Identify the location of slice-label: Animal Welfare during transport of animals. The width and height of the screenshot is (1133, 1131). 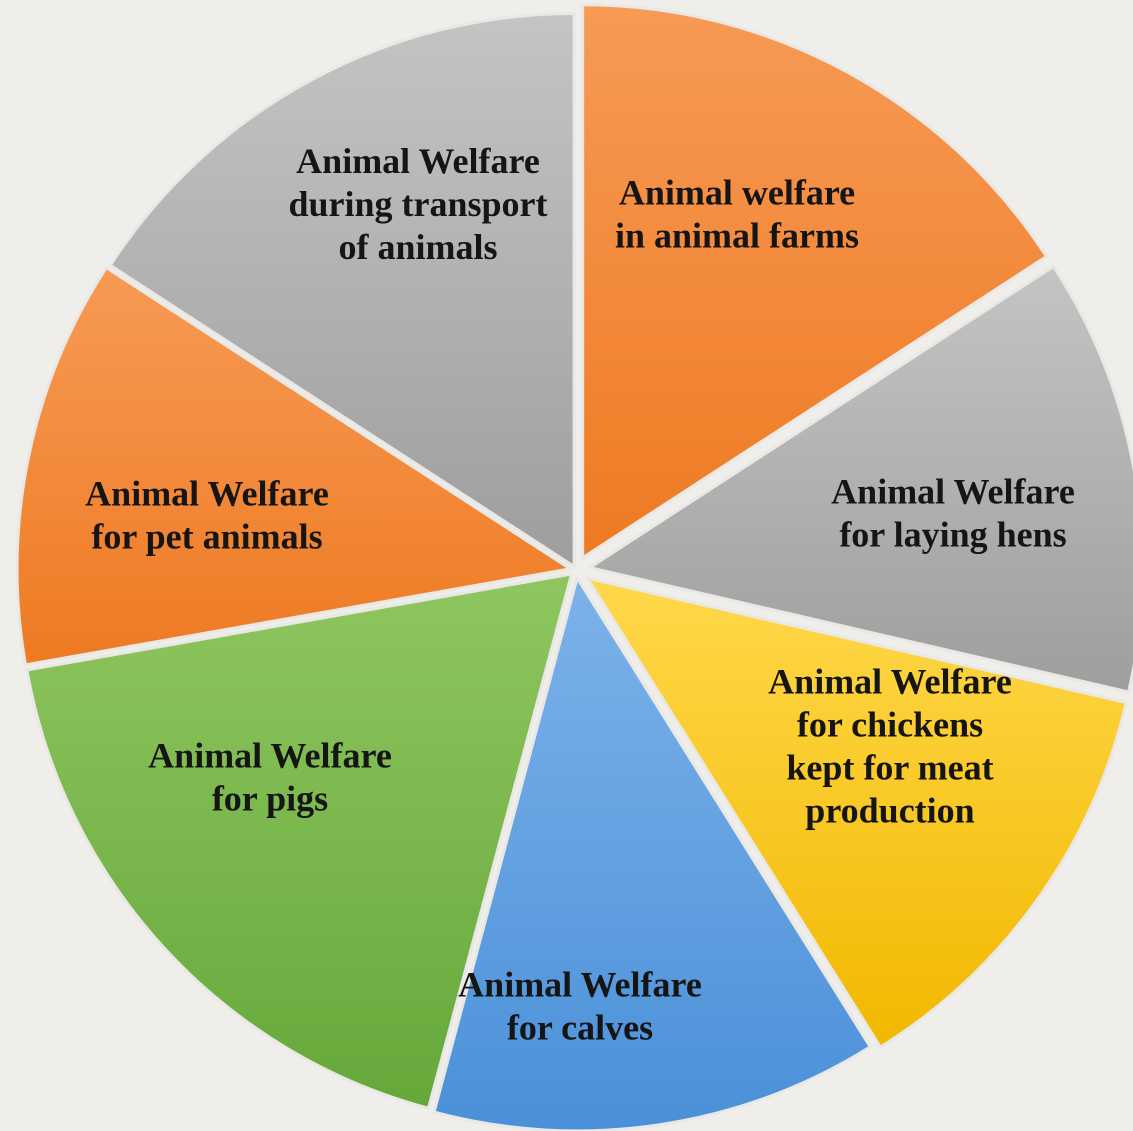
(417, 204).